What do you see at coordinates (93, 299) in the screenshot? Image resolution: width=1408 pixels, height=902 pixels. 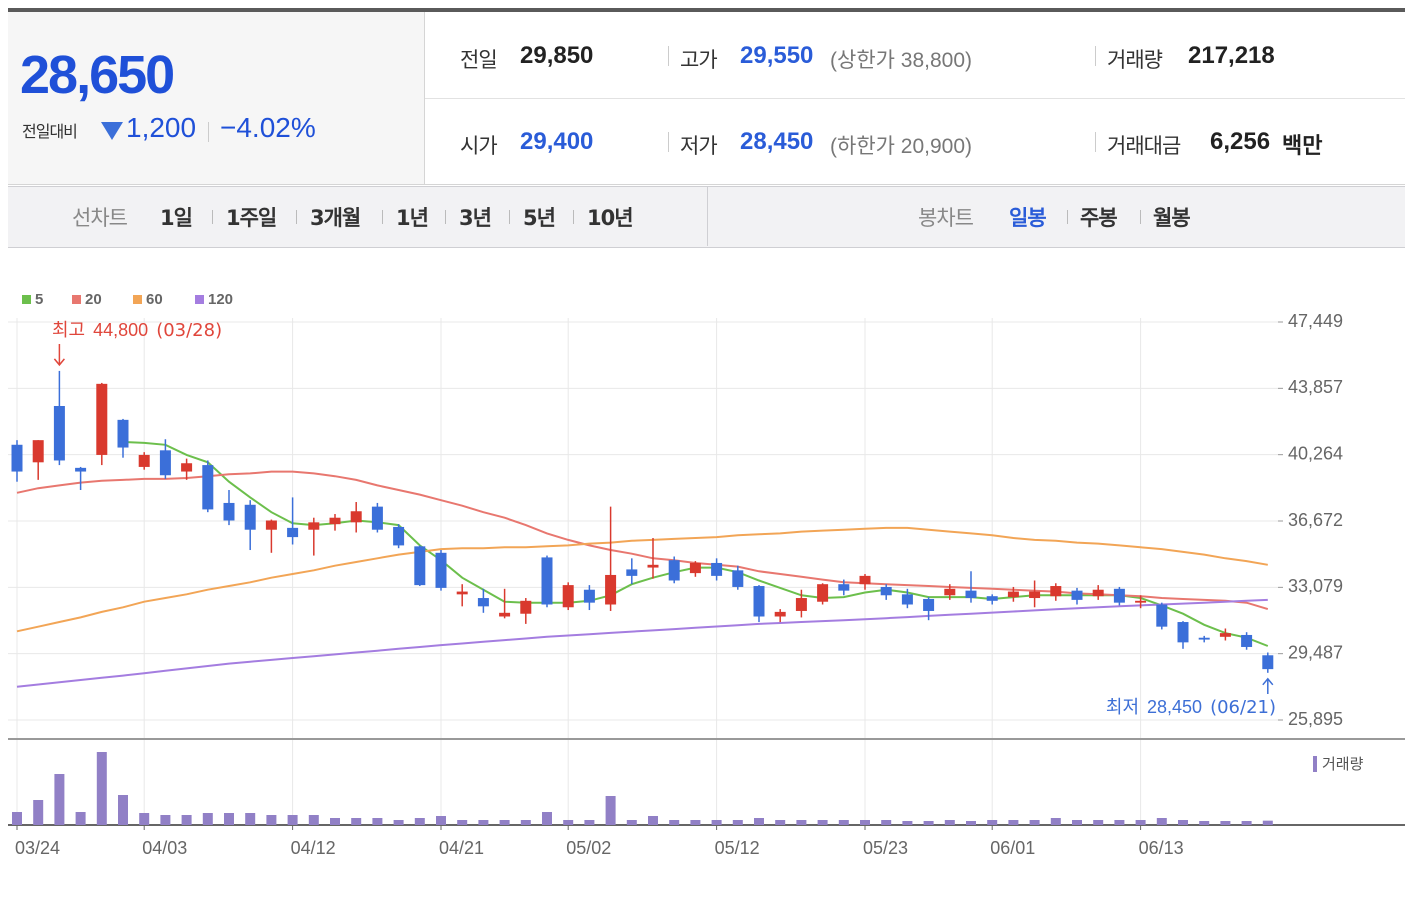 I see `legend-label: 20` at bounding box center [93, 299].